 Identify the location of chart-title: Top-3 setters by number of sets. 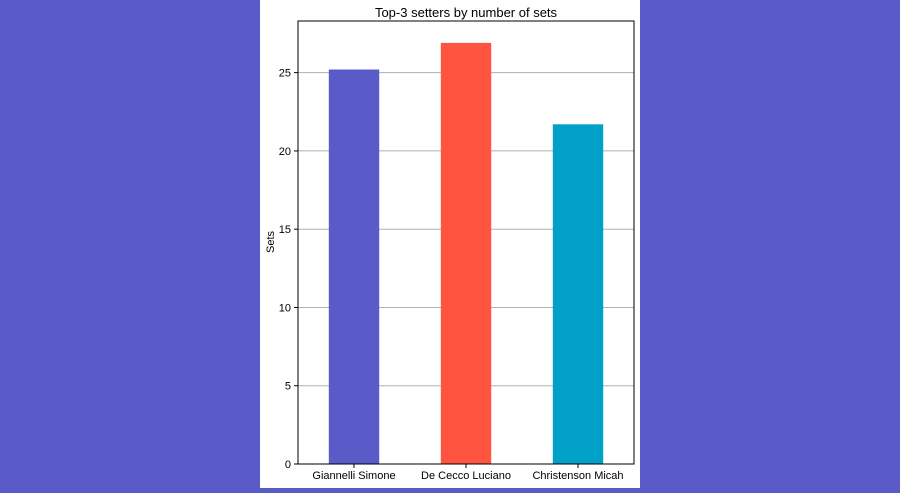
(466, 12).